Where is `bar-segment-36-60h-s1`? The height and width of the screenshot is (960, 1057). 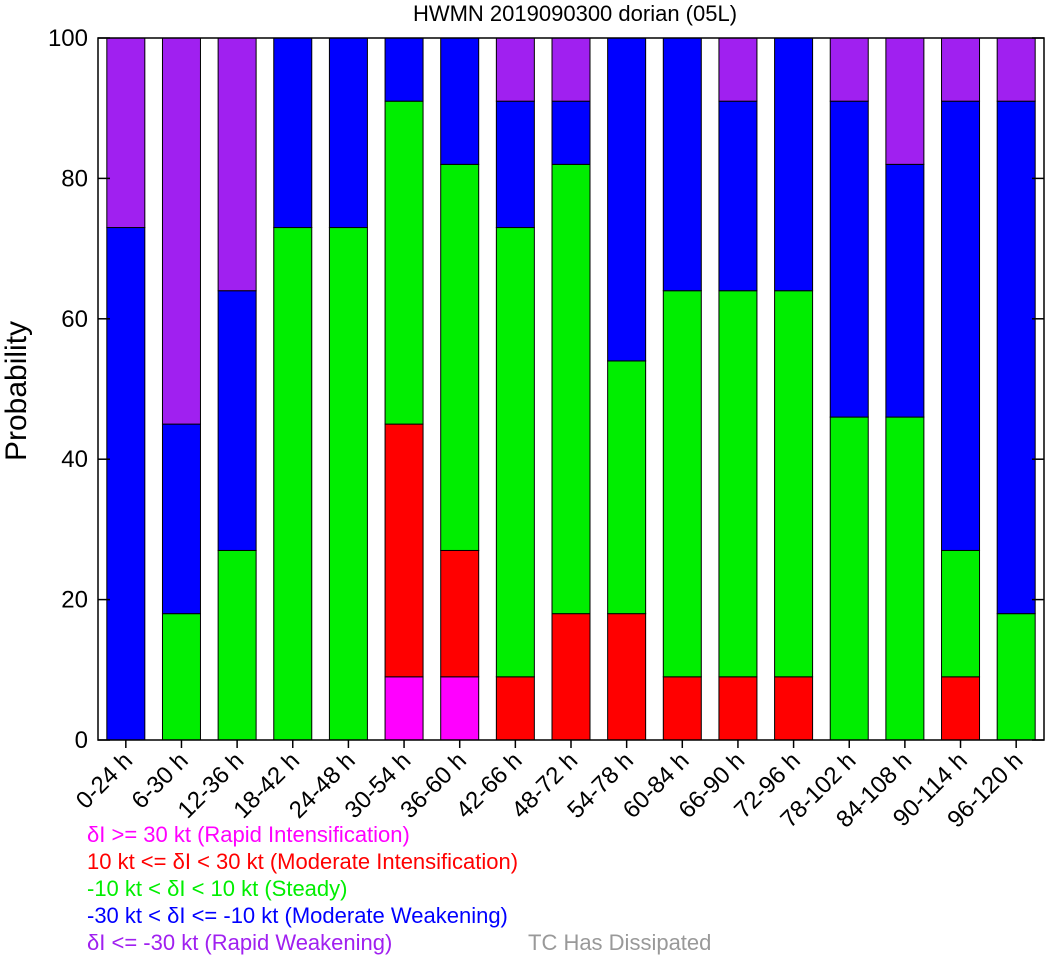
bar-segment-36-60h-s1 is located at coordinates (460, 613).